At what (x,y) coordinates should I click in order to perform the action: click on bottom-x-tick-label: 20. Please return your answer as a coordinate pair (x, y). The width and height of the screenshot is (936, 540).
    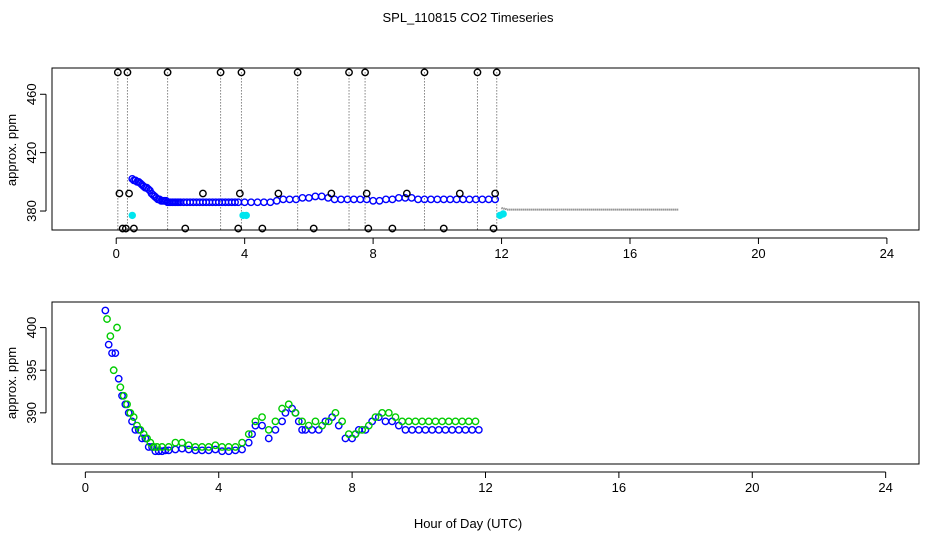
    Looking at the image, I should click on (752, 487).